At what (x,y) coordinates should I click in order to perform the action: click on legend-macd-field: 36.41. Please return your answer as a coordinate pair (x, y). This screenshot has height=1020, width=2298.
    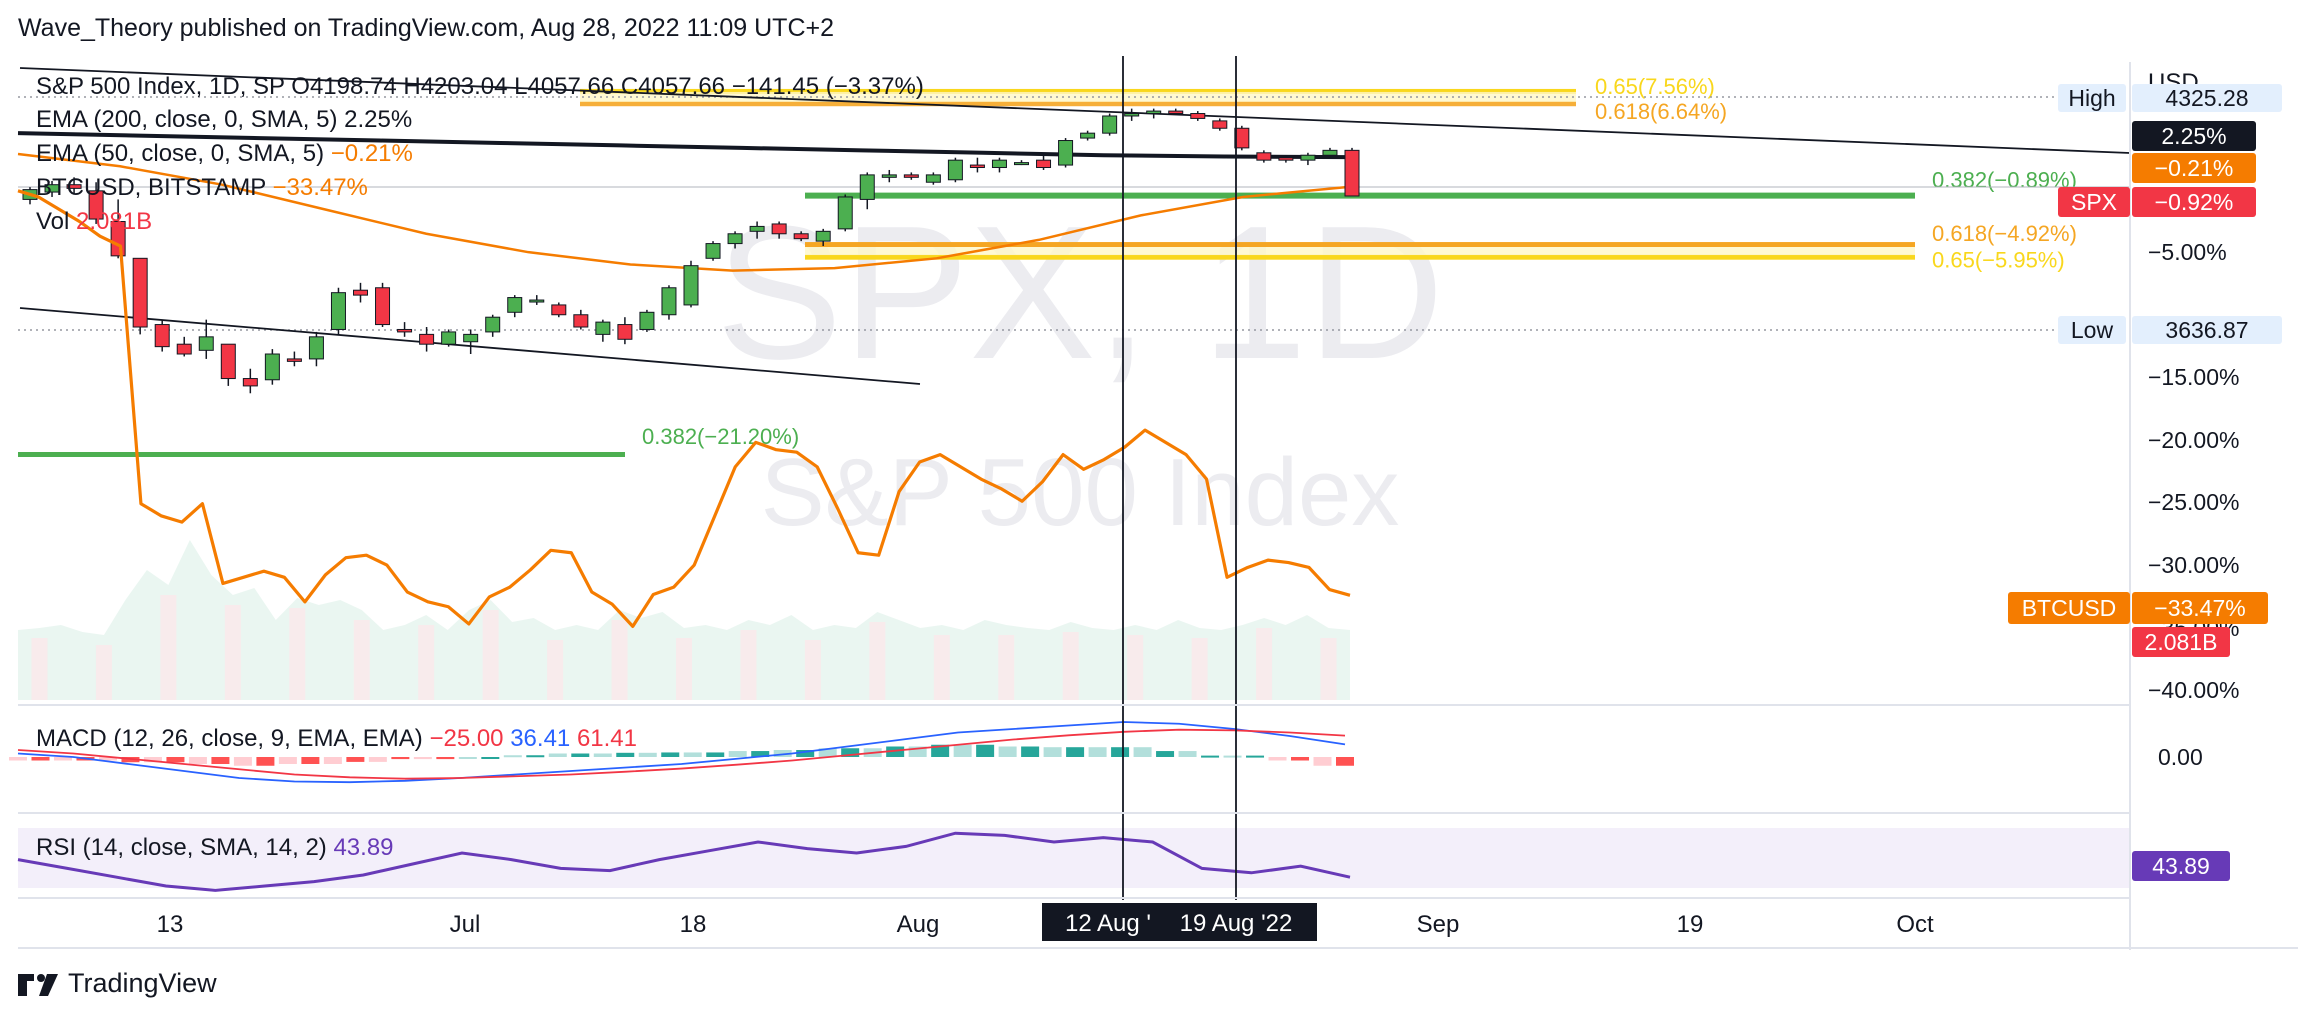
    Looking at the image, I should click on (543, 738).